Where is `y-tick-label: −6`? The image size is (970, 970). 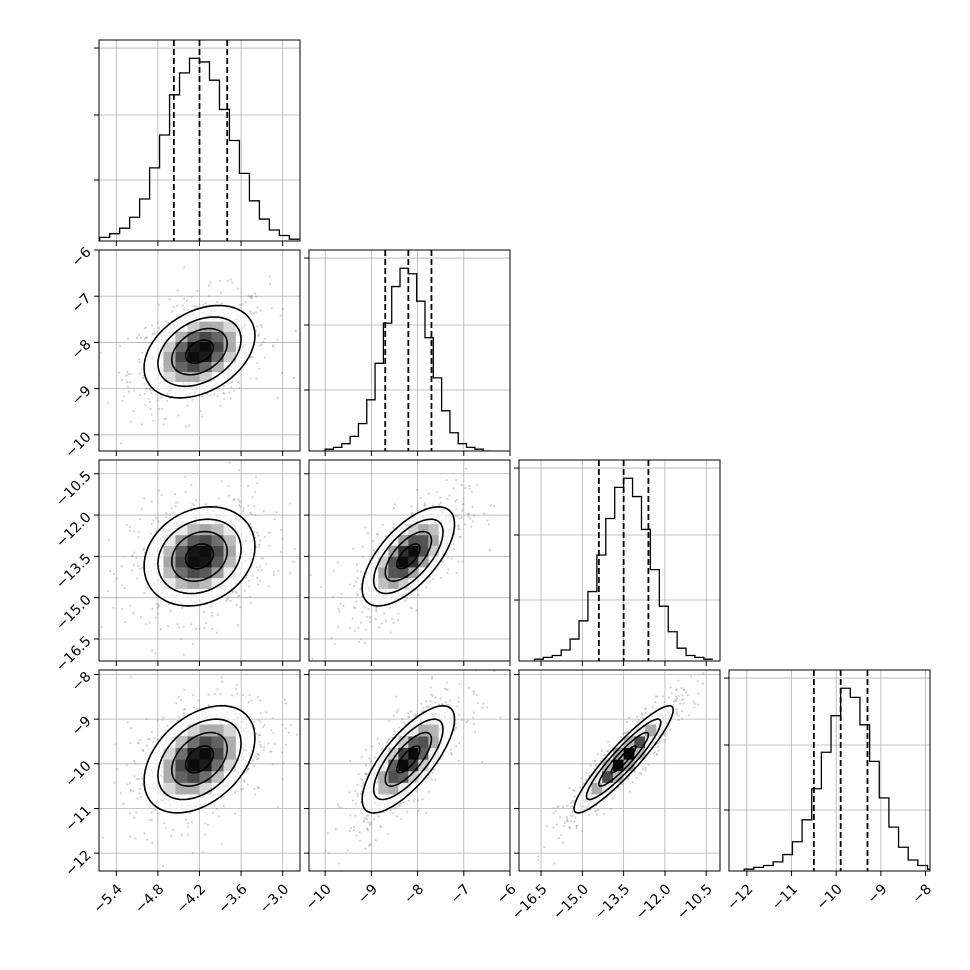 y-tick-label: −6 is located at coordinates (82, 257).